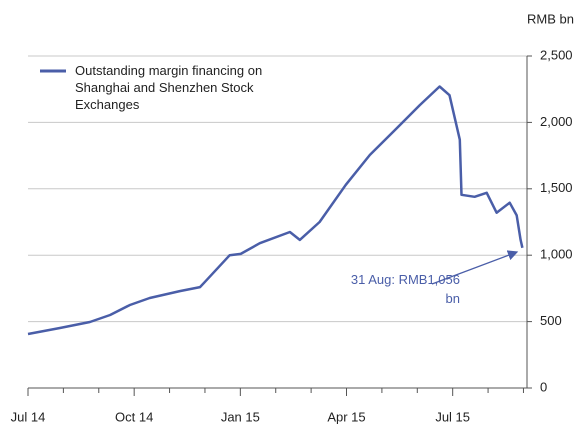 The height and width of the screenshot is (426, 580). What do you see at coordinates (475, 267) in the screenshot?
I see `annotation-arrow` at bounding box center [475, 267].